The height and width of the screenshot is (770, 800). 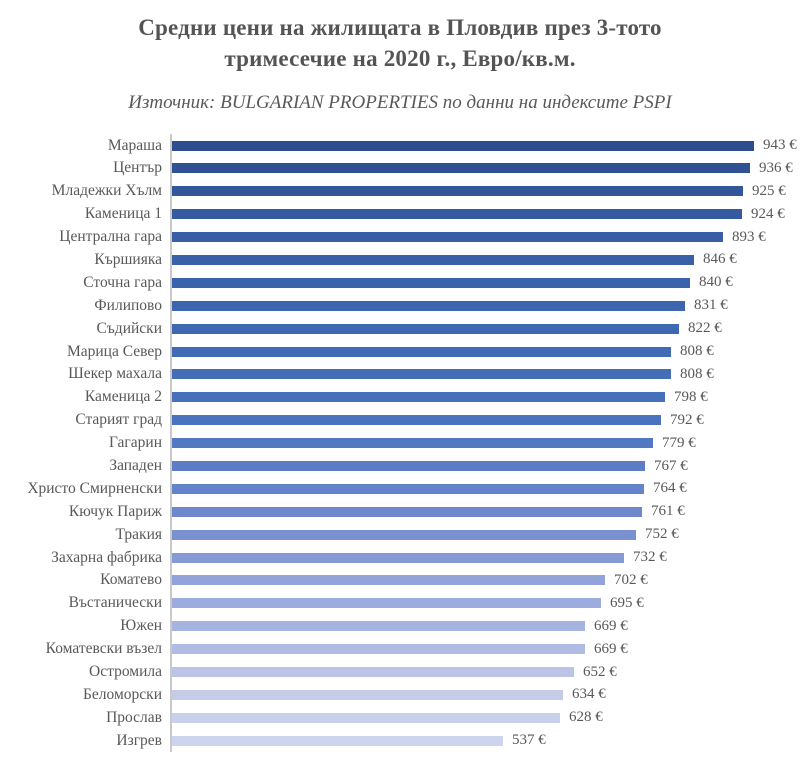 What do you see at coordinates (106, 191) in the screenshot?
I see `category-label: Младежки Хълм` at bounding box center [106, 191].